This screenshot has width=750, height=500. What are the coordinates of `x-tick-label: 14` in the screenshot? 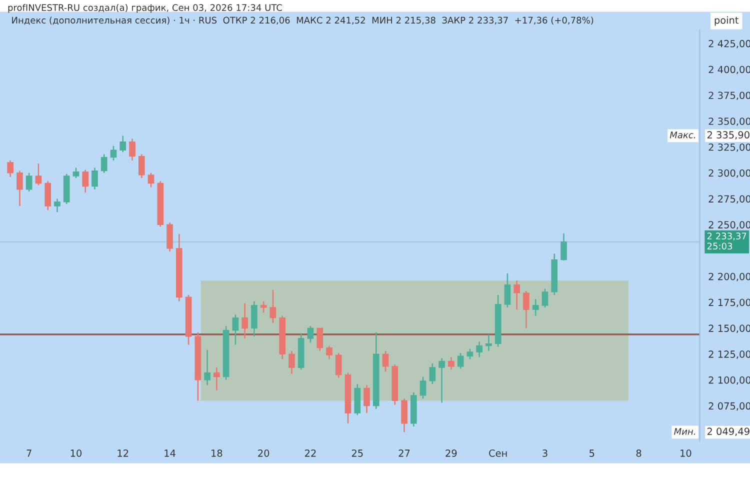 It's located at (170, 453).